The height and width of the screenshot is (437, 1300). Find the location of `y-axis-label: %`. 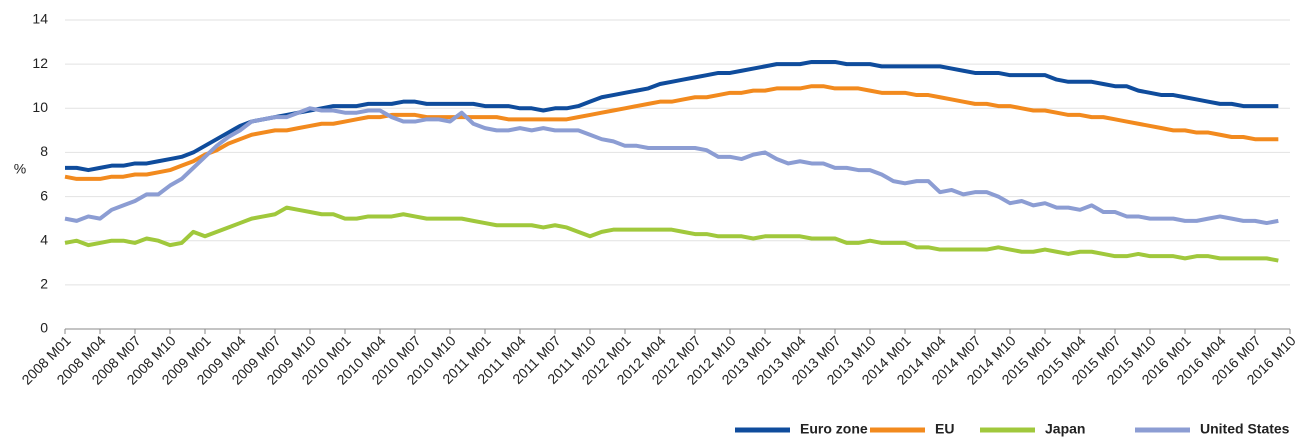

y-axis-label: % is located at coordinates (20, 169).